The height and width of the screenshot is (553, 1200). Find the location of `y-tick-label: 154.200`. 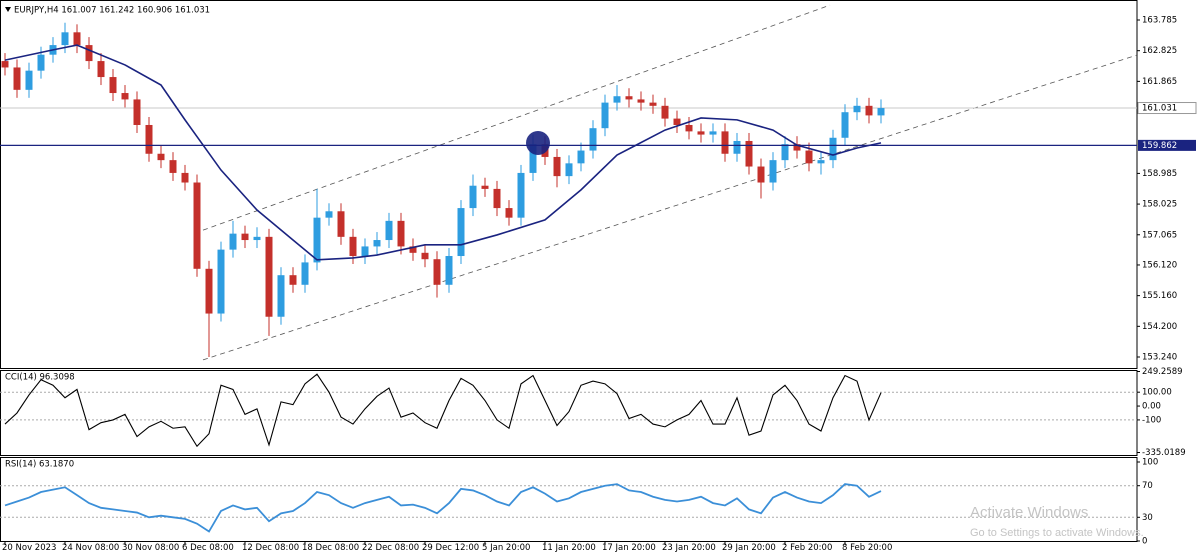

y-tick-label: 154.200 is located at coordinates (1159, 327).